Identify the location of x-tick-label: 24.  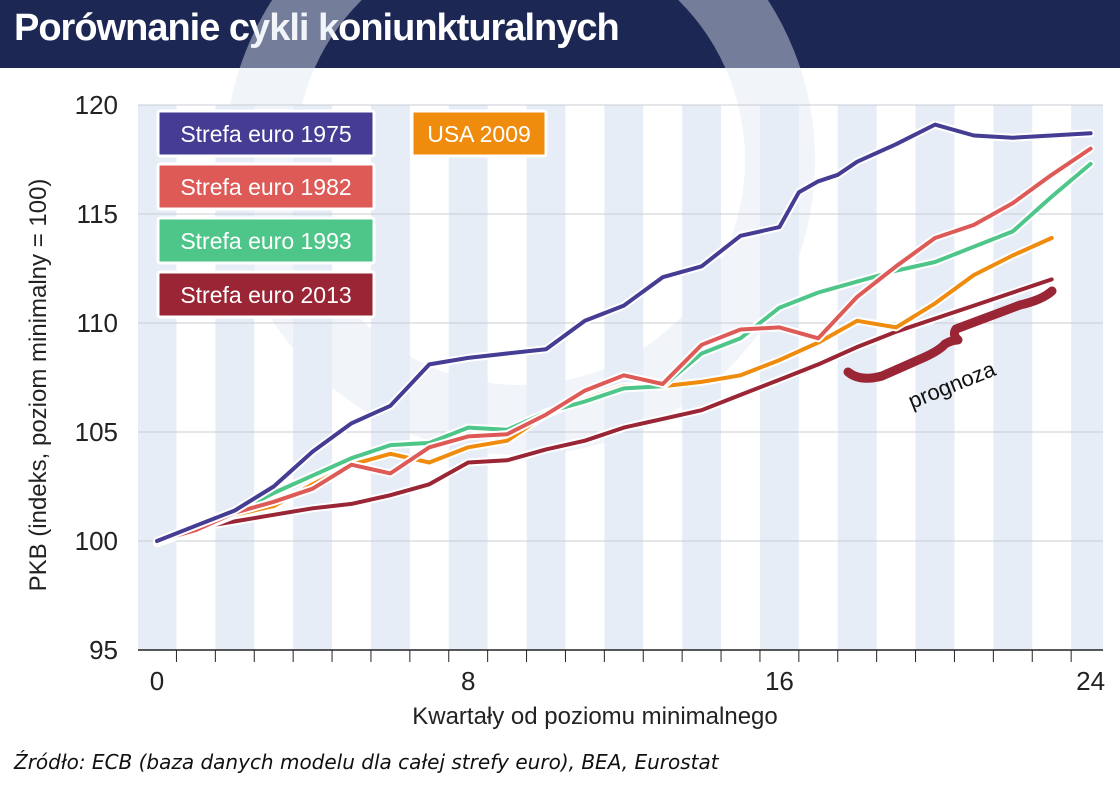
(1090, 681).